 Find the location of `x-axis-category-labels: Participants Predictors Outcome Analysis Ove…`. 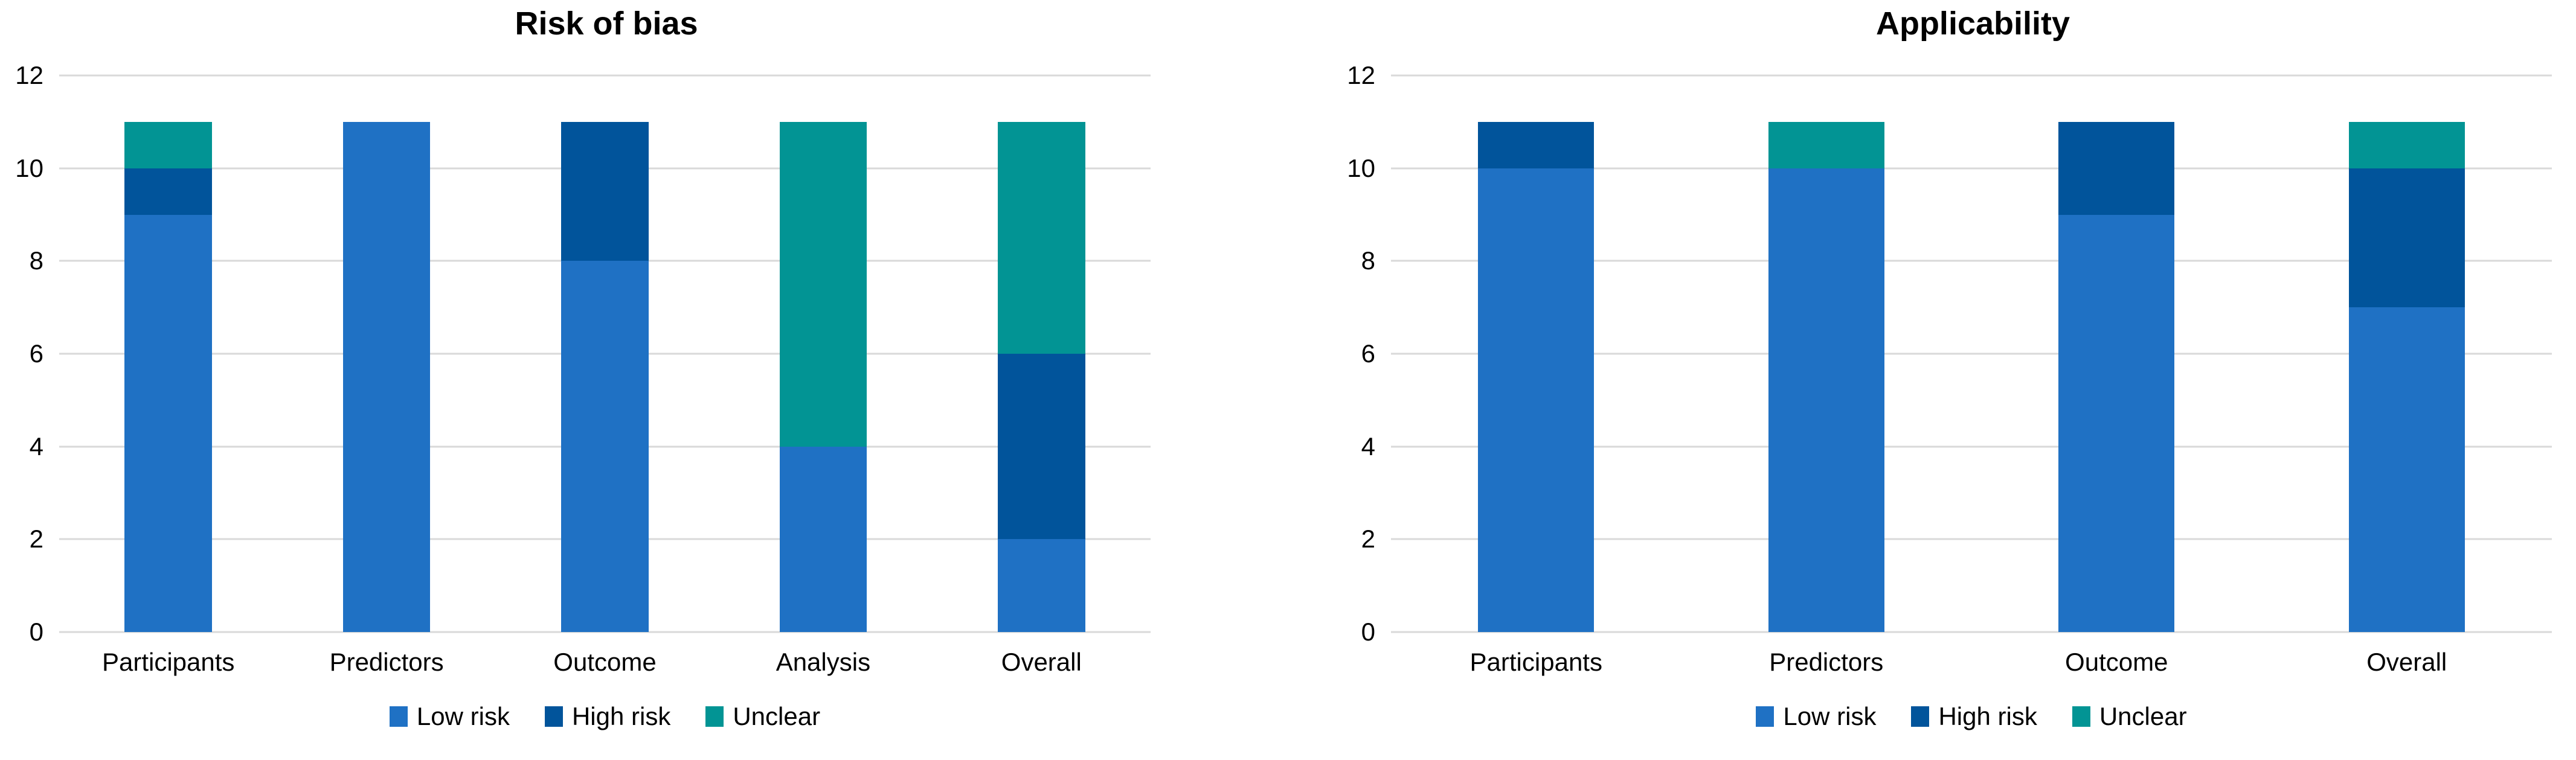

x-axis-category-labels: Participants Predictors Outcome Analysis Ove… is located at coordinates (605, 662).